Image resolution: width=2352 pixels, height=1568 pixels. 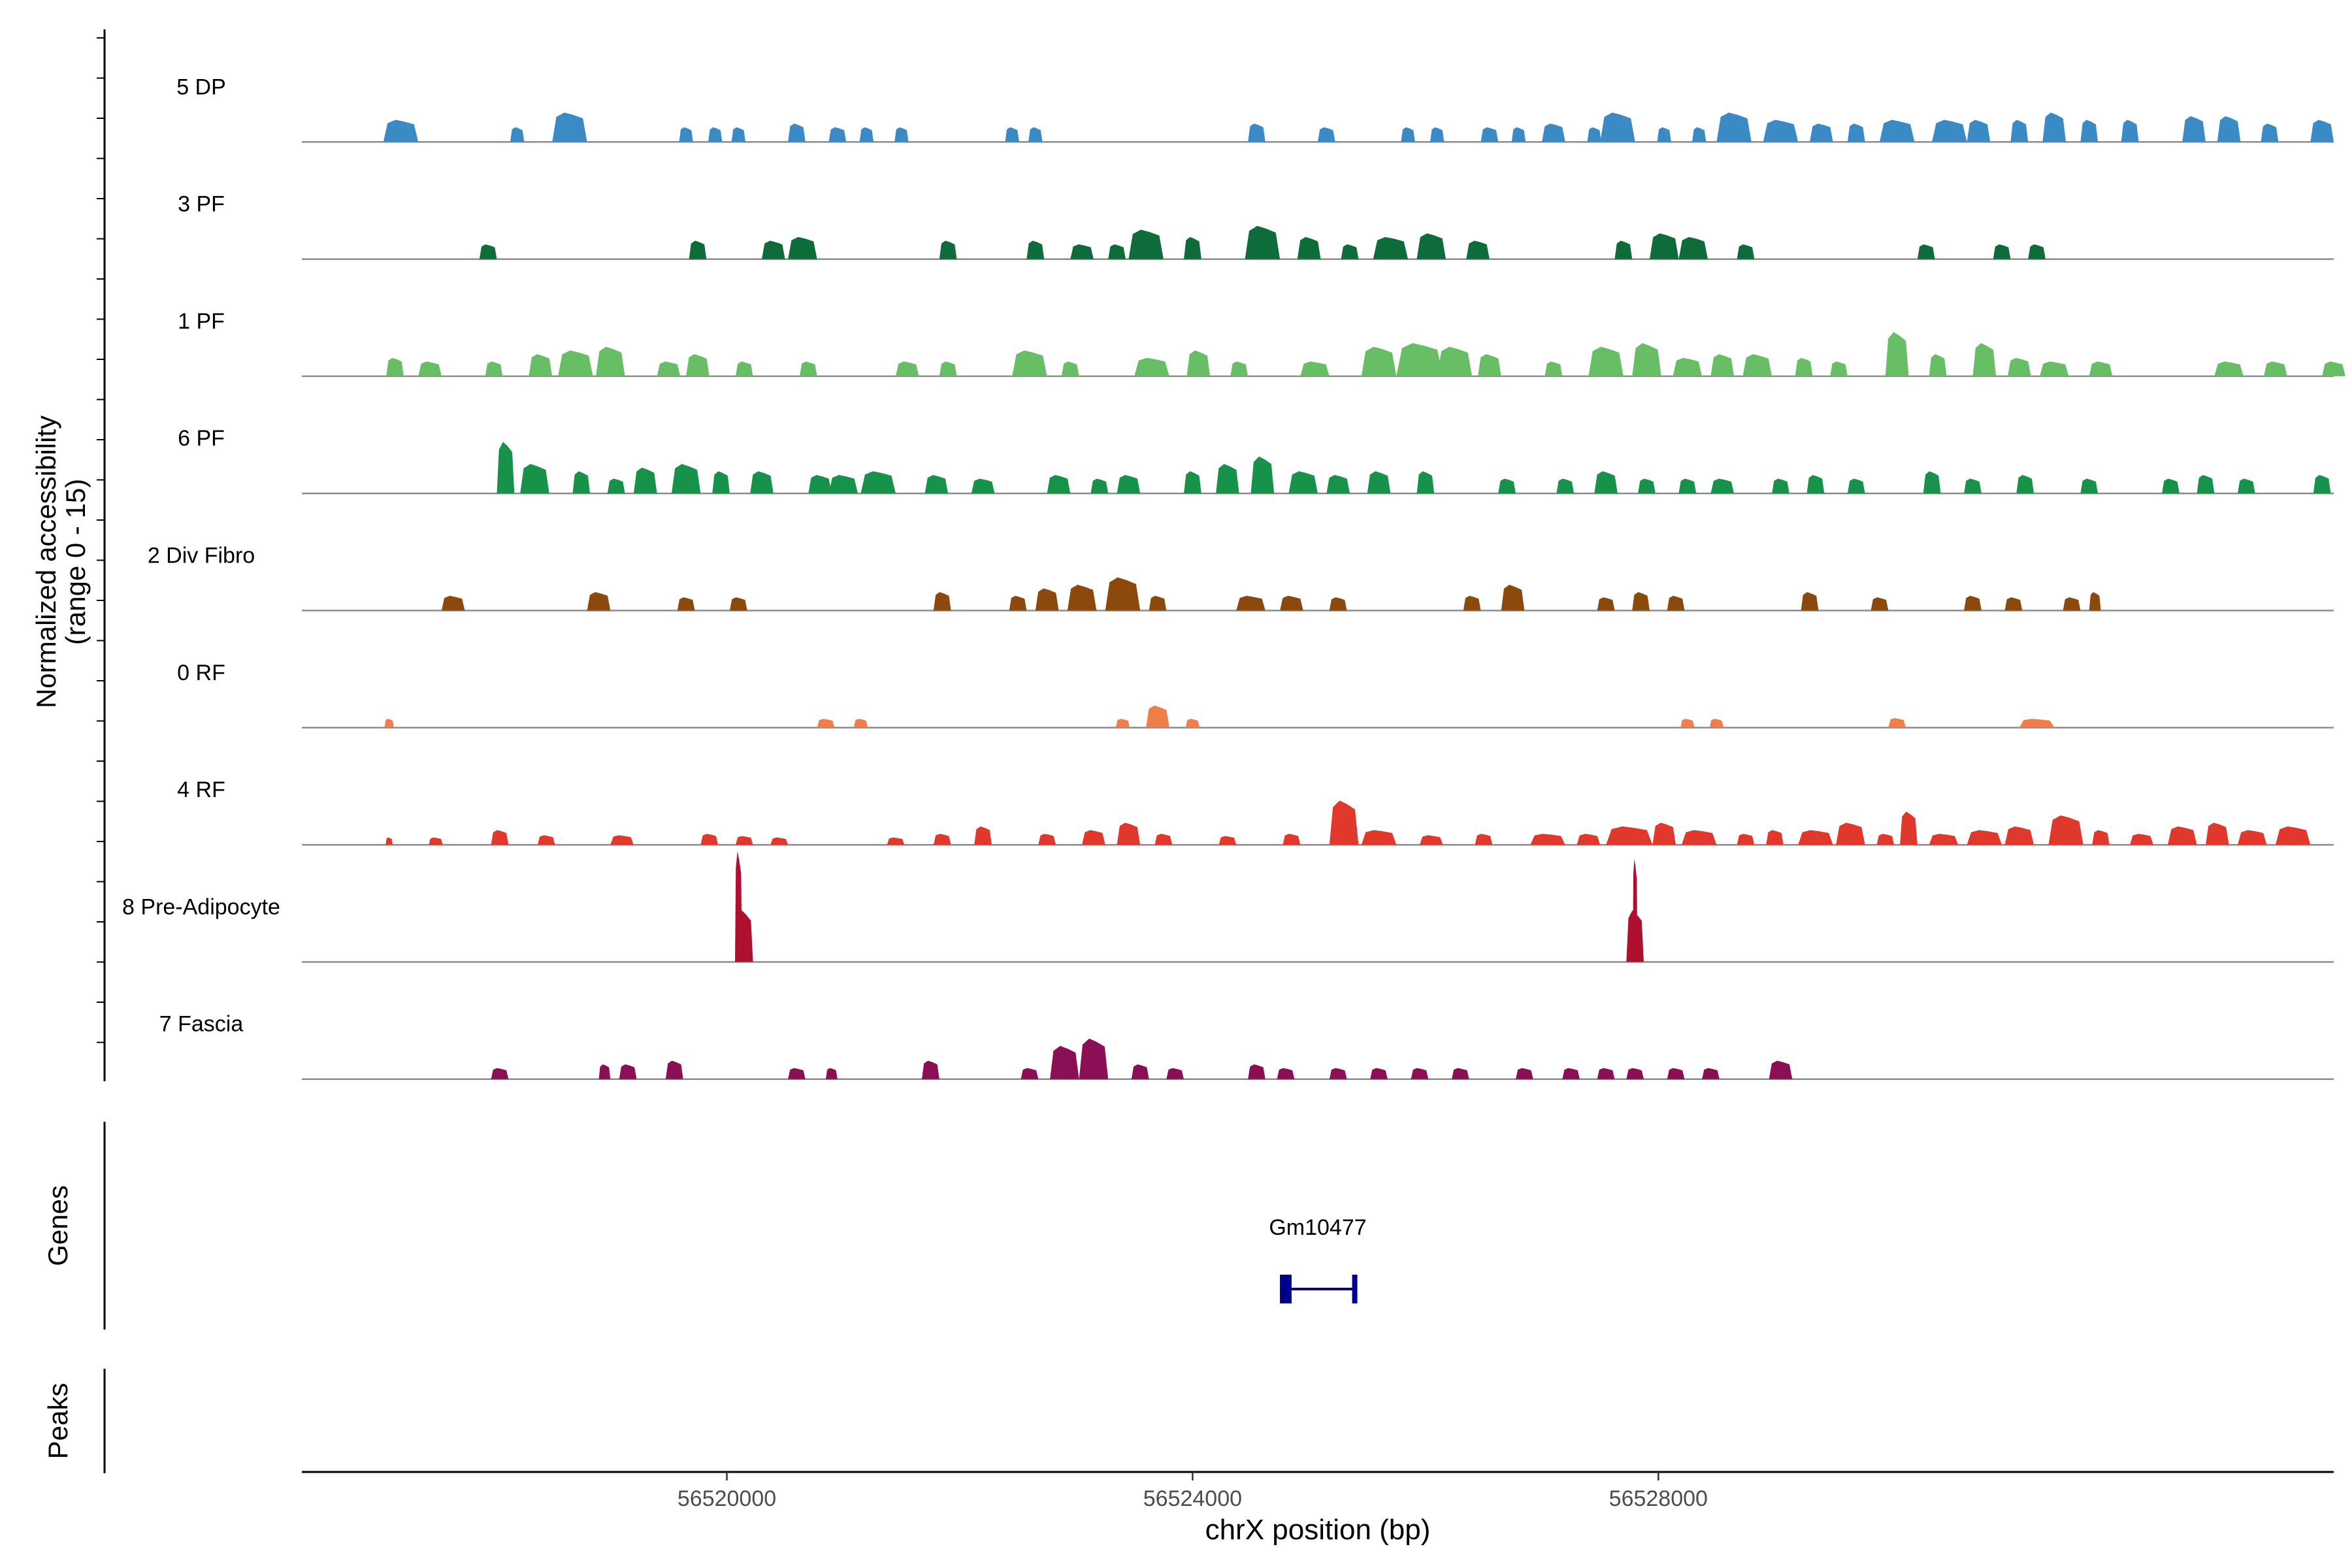 I want to click on gene-gm10477: Gm10477, so click(x=1318, y=1259).